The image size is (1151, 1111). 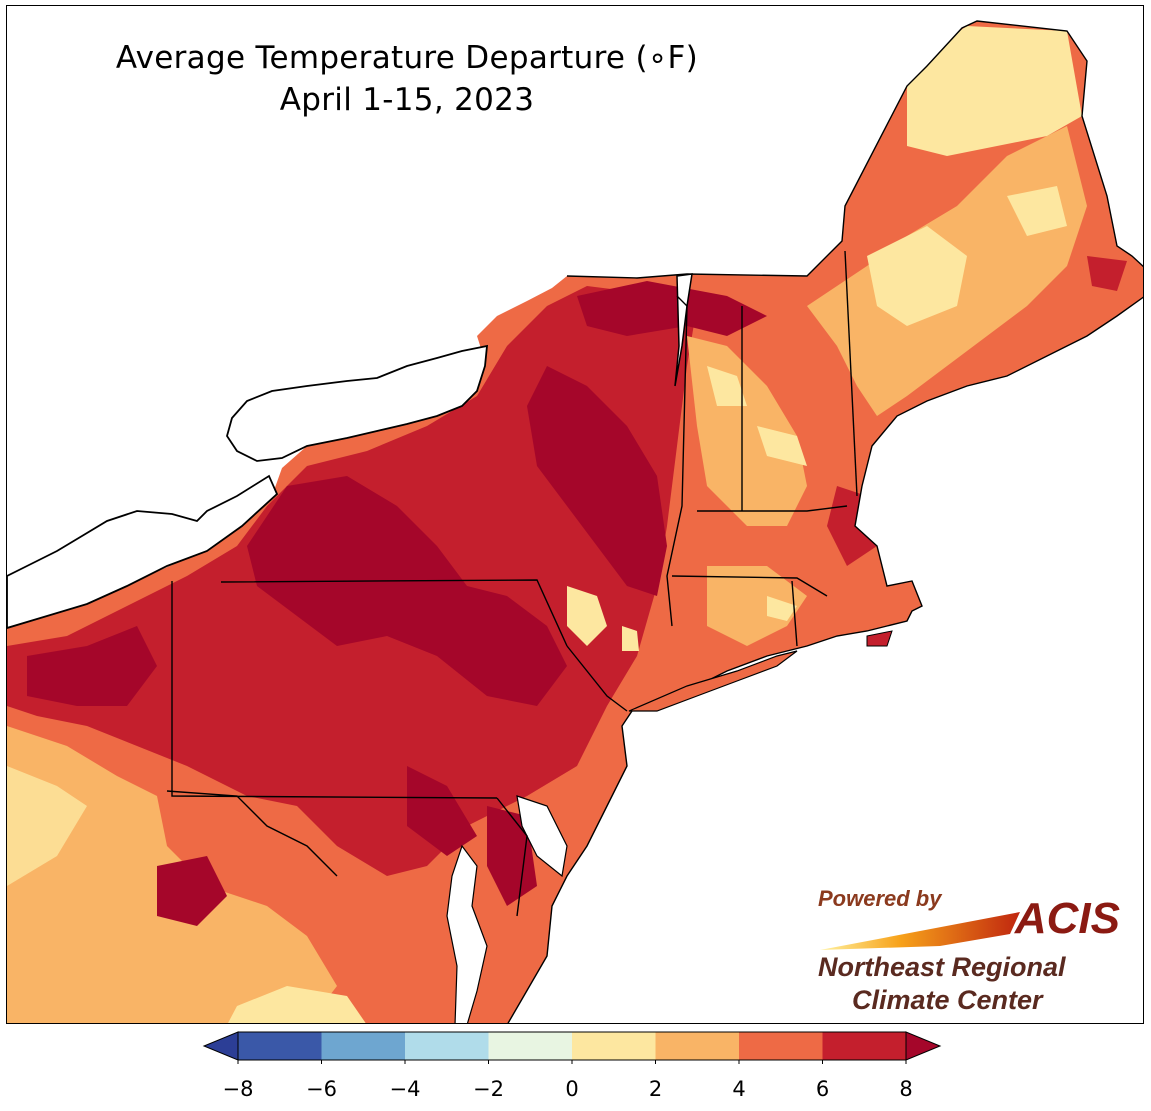 What do you see at coordinates (713, 681) in the screenshot?
I see `long-island` at bounding box center [713, 681].